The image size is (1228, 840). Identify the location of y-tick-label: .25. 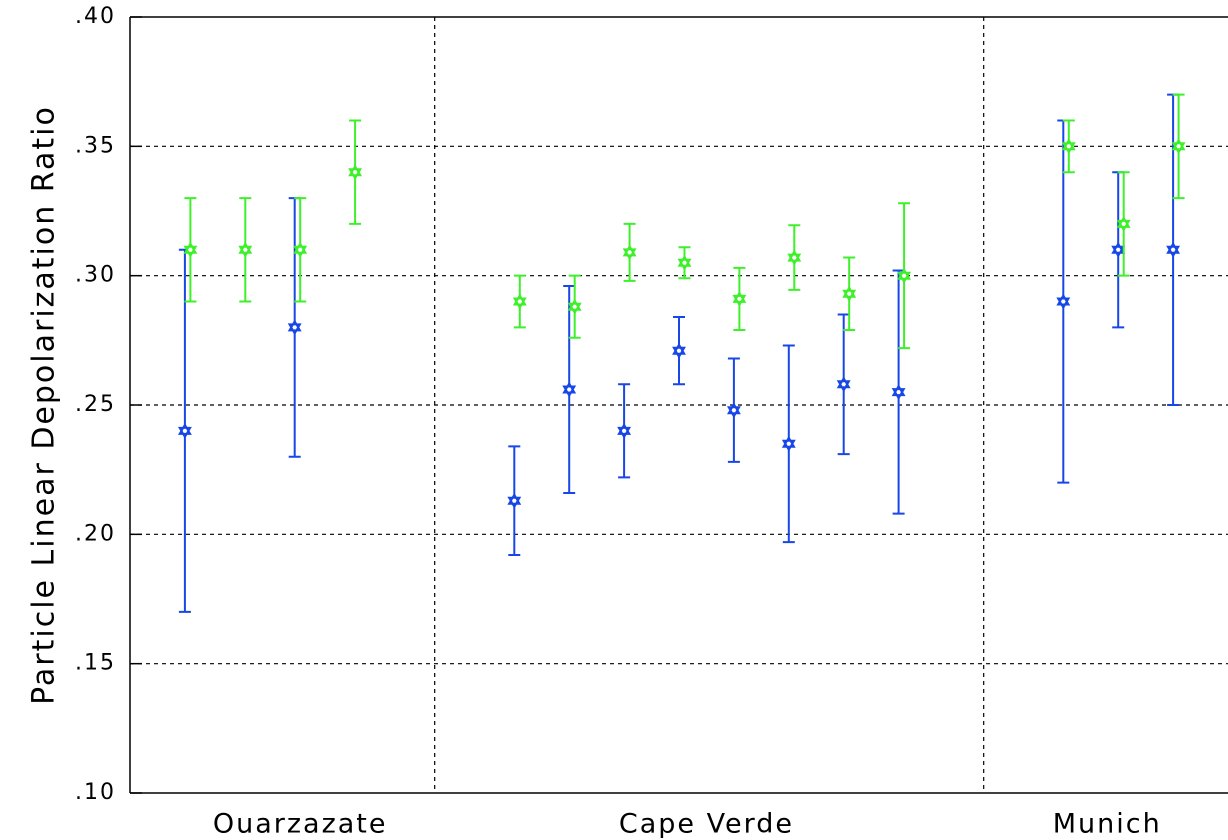
(95, 404).